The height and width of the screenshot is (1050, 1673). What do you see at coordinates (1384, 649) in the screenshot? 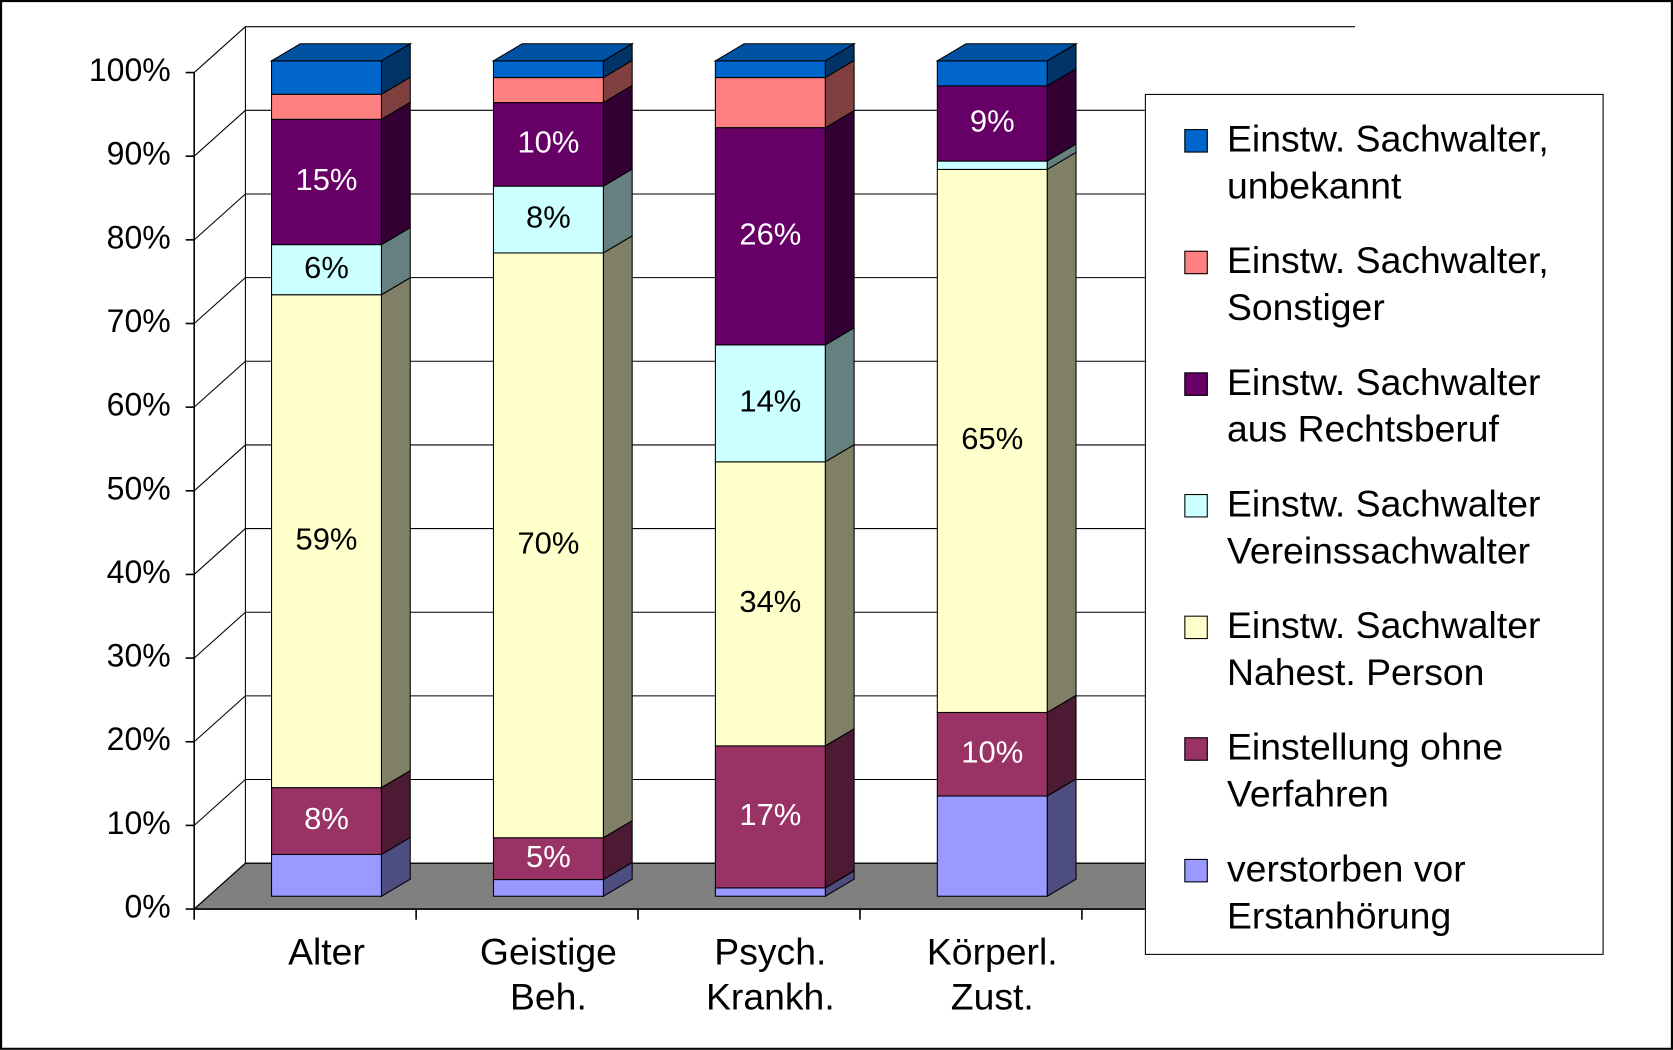
I see `legend-label: Einstw. Sachwalter Nahest. Person` at bounding box center [1384, 649].